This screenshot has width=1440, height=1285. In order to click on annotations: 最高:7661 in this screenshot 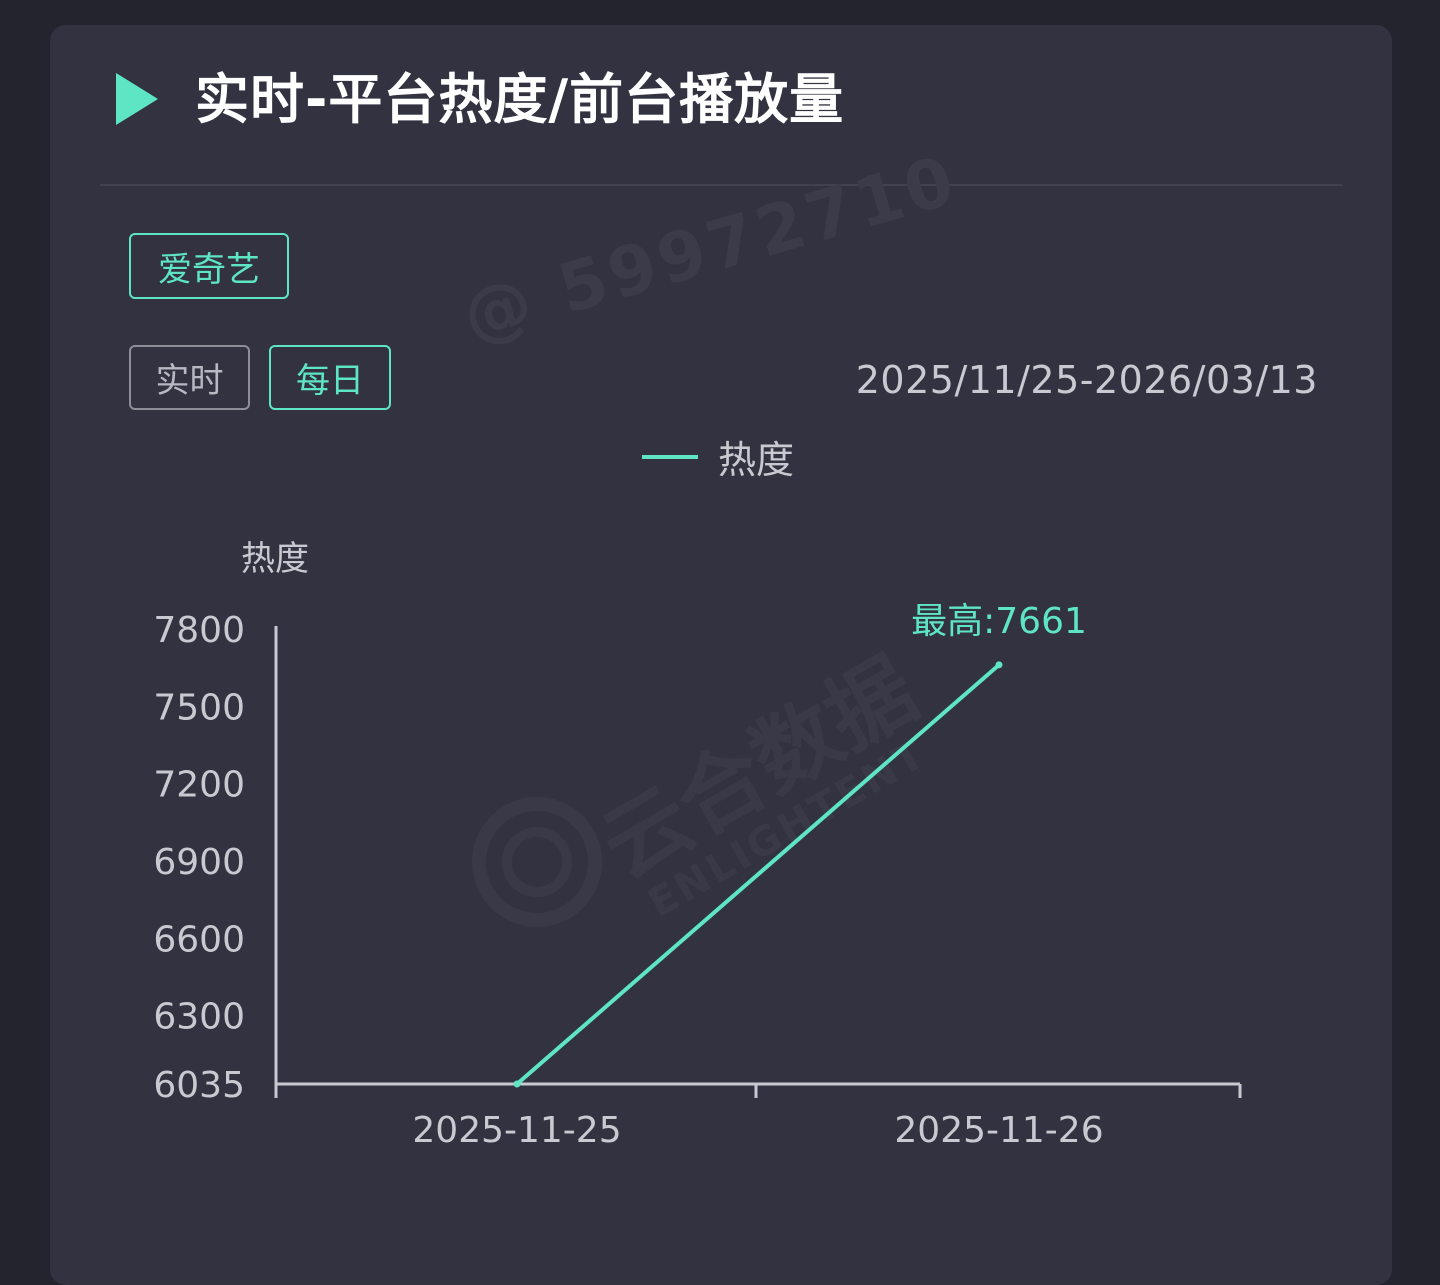, I will do `click(999, 621)`.